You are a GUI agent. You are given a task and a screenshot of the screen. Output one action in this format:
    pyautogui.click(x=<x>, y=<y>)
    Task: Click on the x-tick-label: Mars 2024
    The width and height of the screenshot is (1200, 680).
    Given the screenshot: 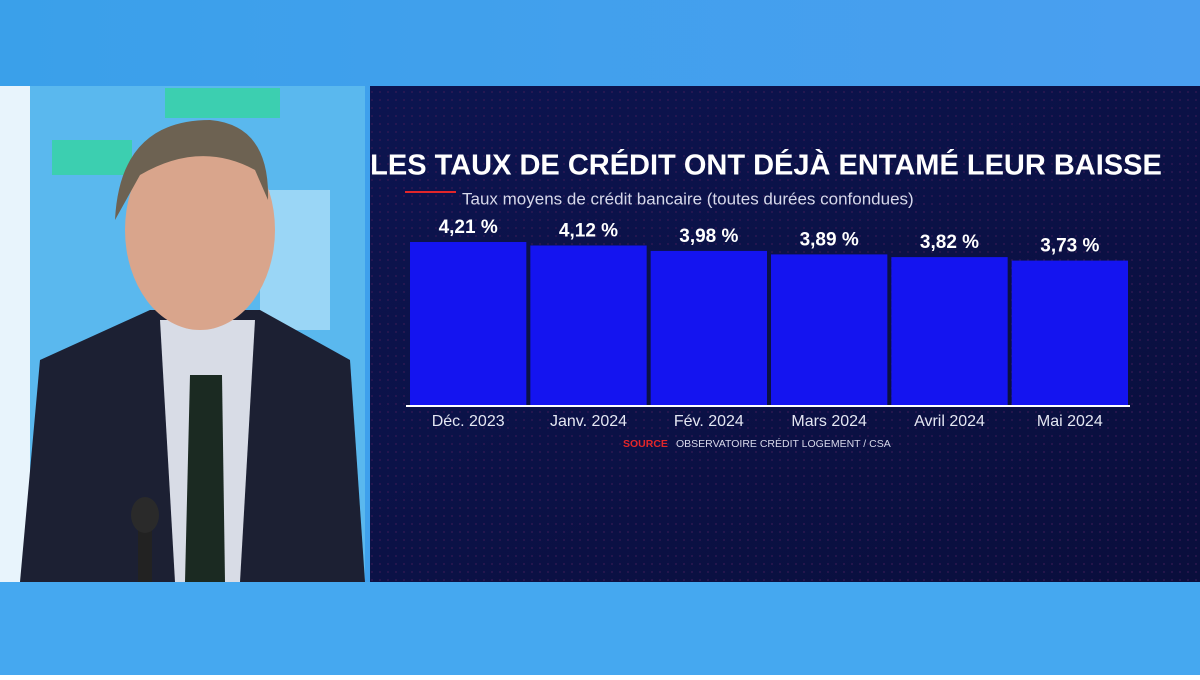 What is the action you would take?
    pyautogui.click(x=829, y=421)
    